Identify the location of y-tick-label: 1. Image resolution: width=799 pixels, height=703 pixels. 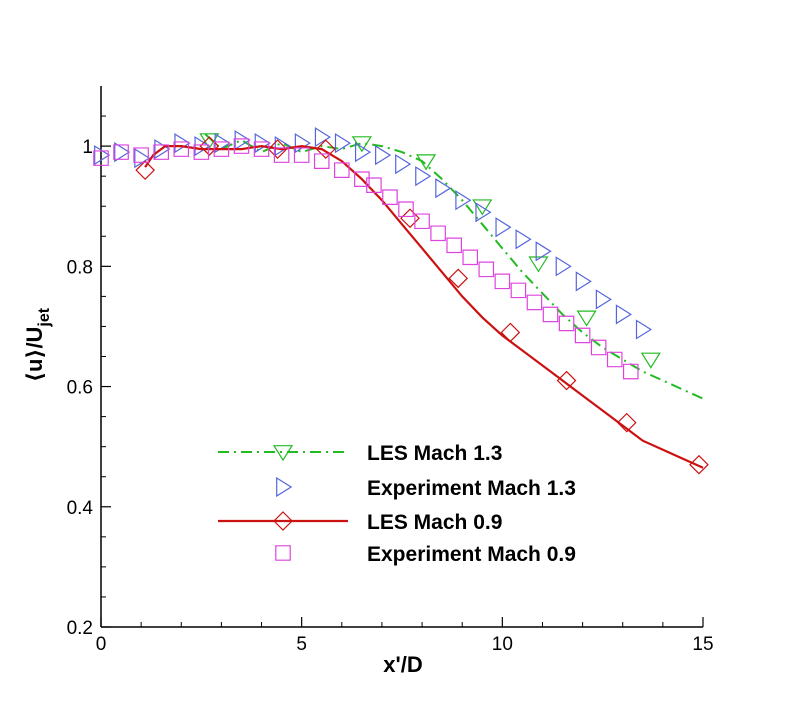
(87, 147).